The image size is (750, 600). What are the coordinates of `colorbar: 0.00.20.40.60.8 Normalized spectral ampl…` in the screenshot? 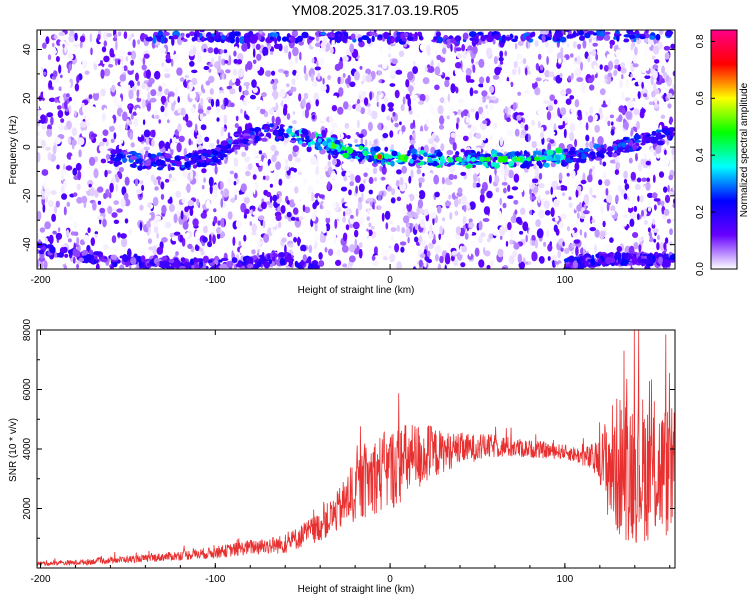 It's located at (722, 152).